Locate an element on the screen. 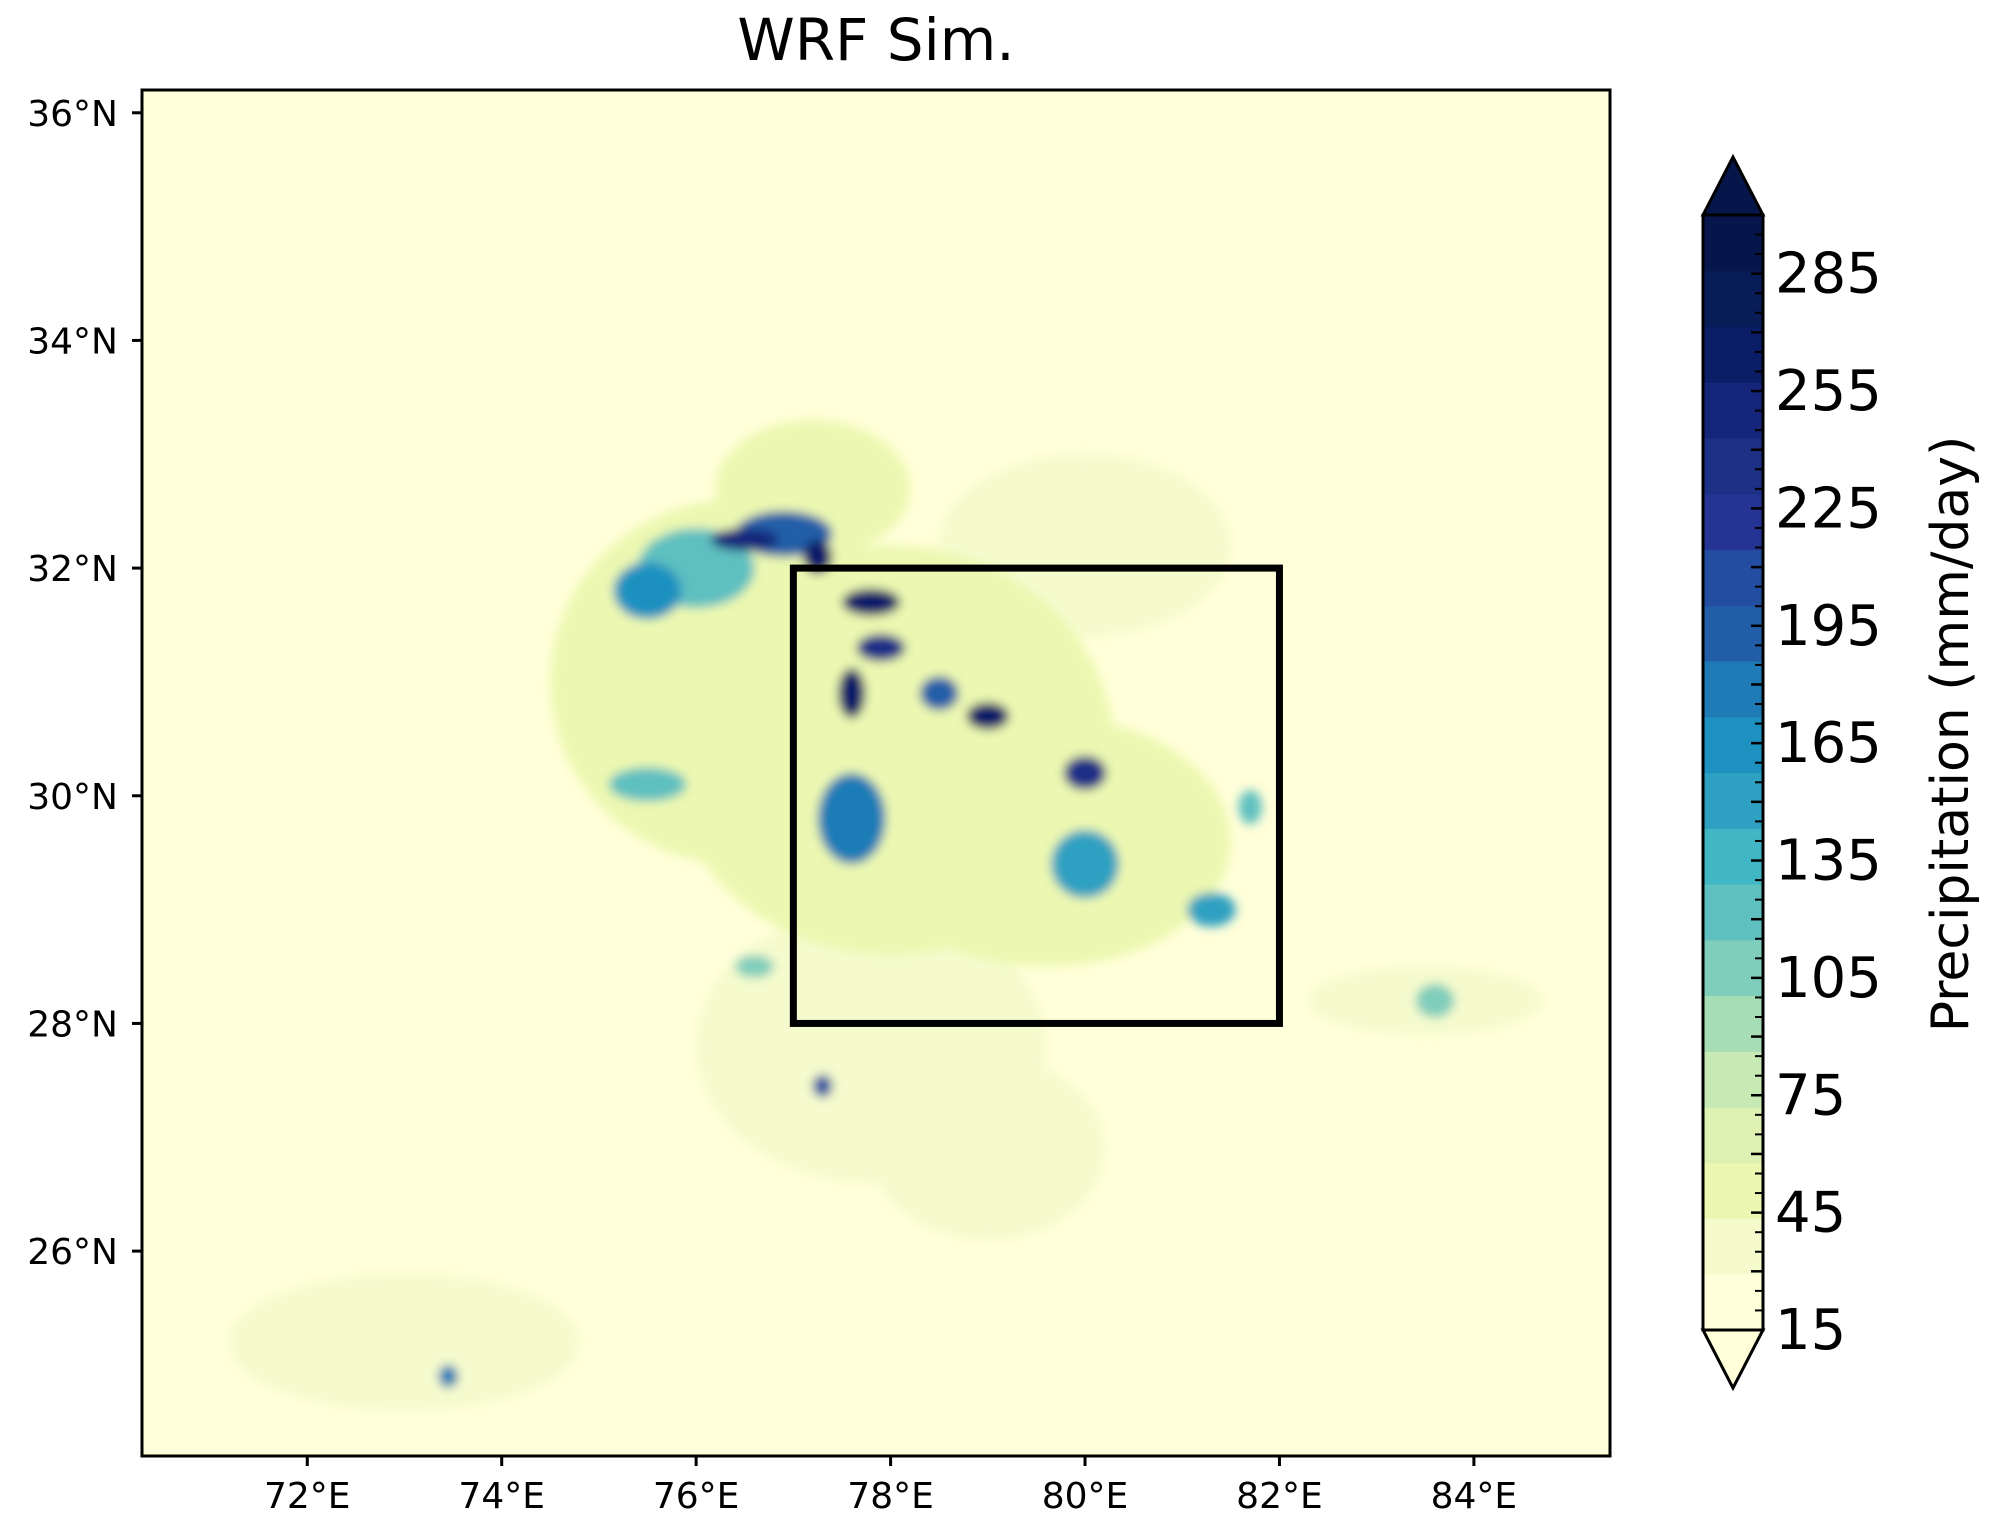  colorbar-tick-label: 135 is located at coordinates (1828, 861).